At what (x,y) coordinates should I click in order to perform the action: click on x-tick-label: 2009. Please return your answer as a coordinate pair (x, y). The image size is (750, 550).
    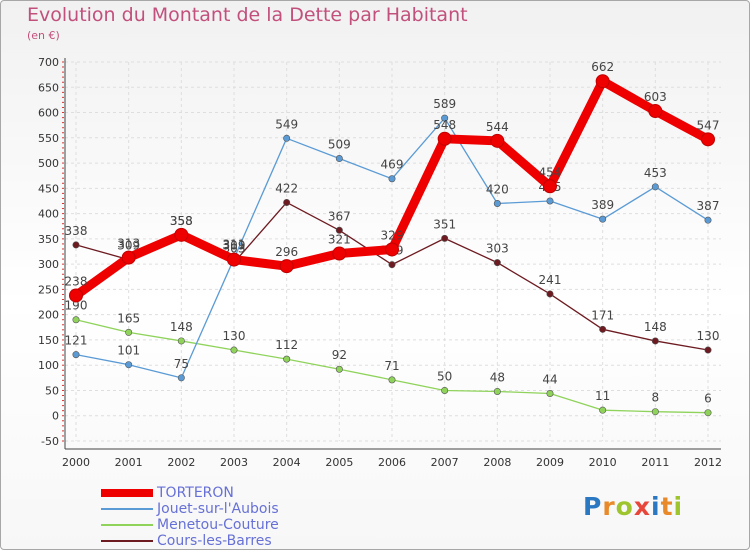
    Looking at the image, I should click on (550, 462).